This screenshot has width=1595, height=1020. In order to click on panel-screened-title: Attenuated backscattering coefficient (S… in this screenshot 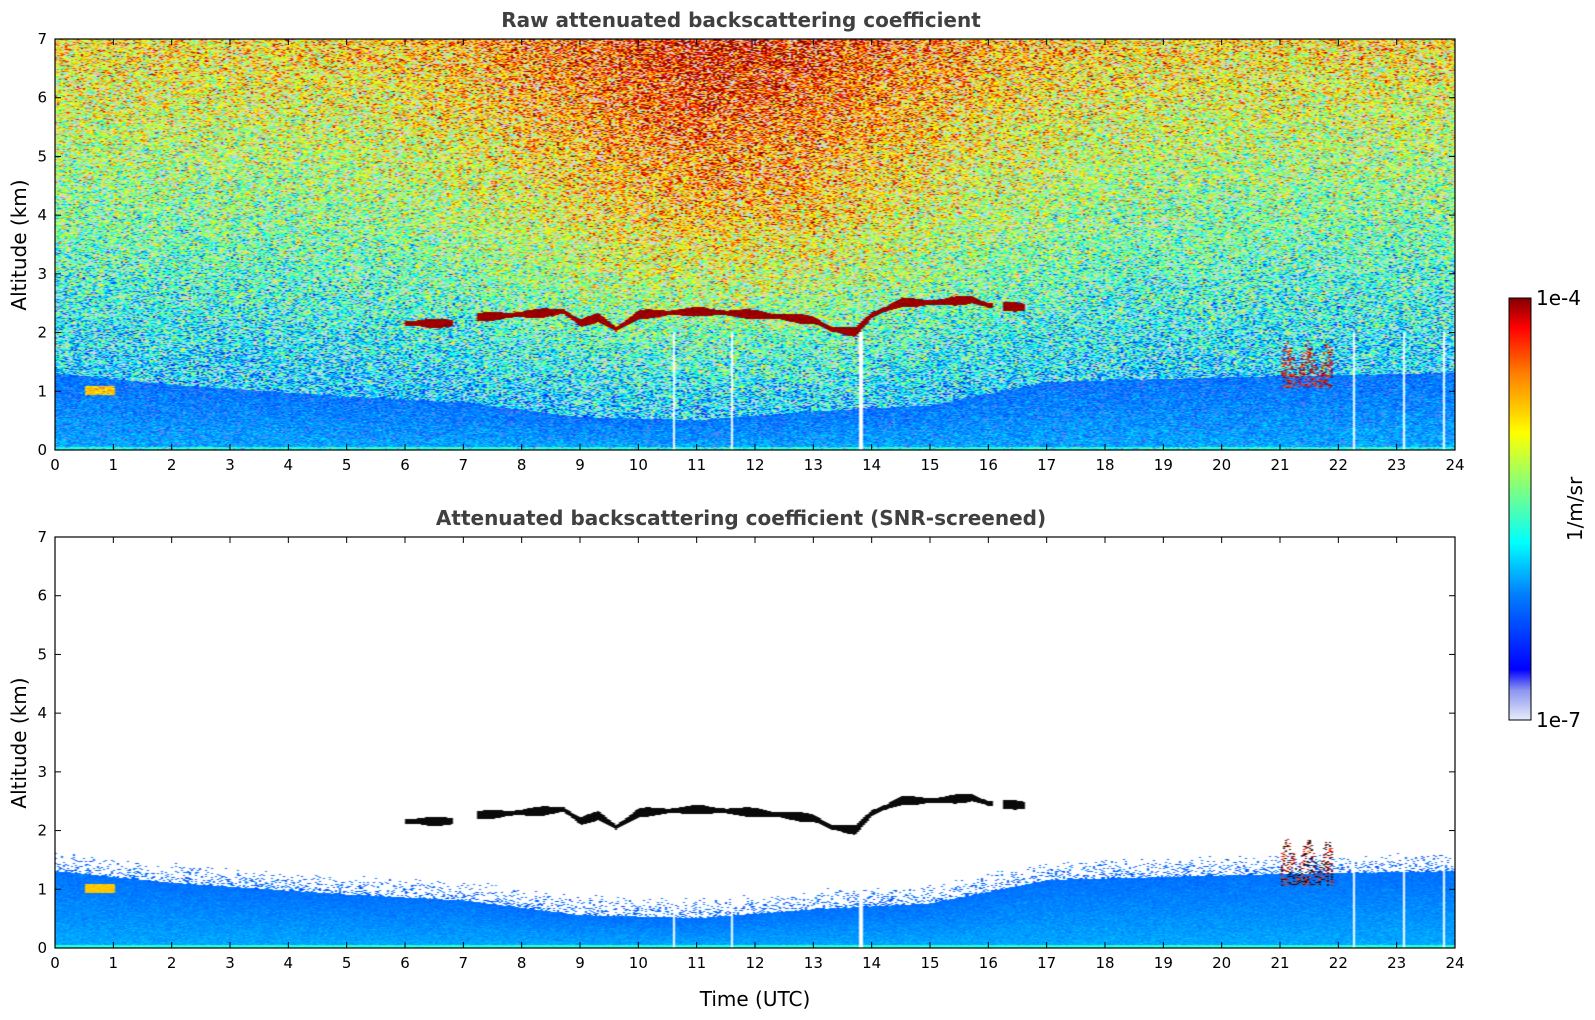, I will do `click(741, 518)`.